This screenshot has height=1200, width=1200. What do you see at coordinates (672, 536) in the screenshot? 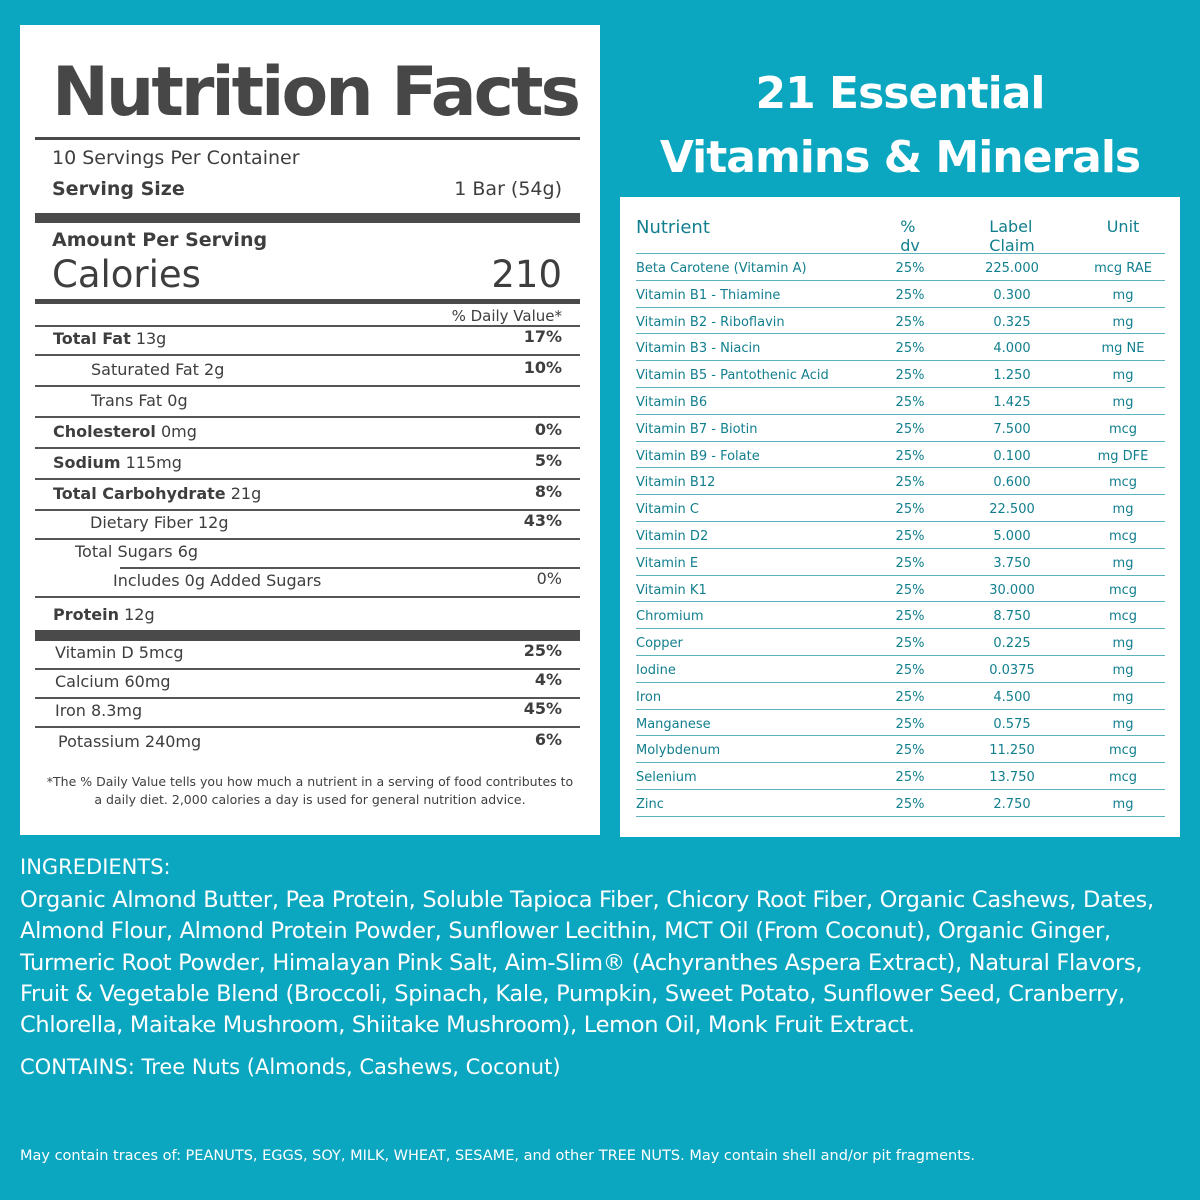
I see `nutrient: Vitamin D2` at bounding box center [672, 536].